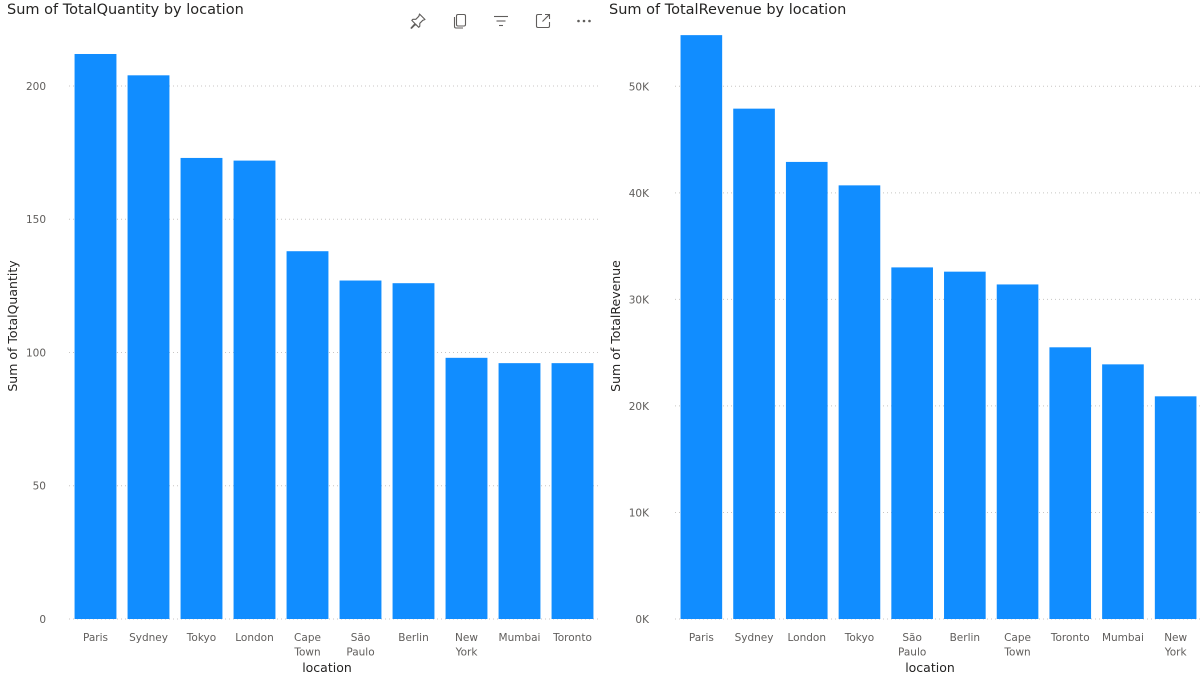 Image resolution: width=1203 pixels, height=676 pixels. Describe the element at coordinates (39, 487) in the screenshot. I see `y-tick-label: 50` at that location.